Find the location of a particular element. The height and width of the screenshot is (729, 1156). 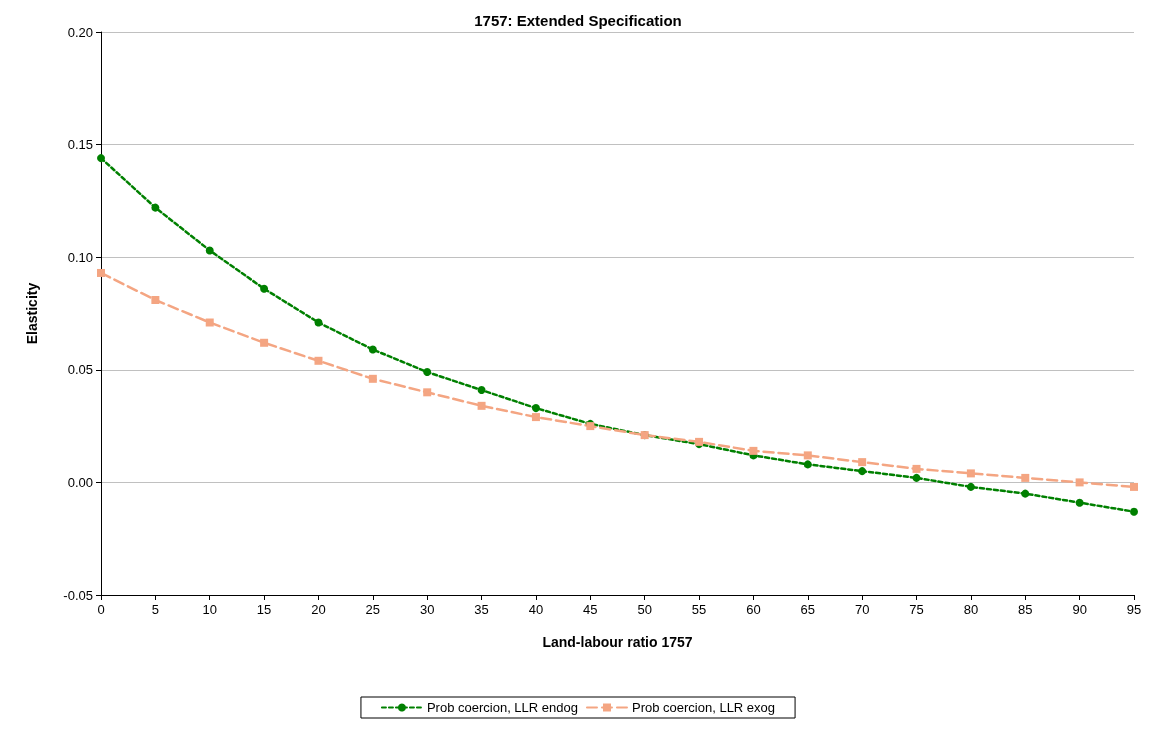

x-tick-label: 75 is located at coordinates (916, 609).